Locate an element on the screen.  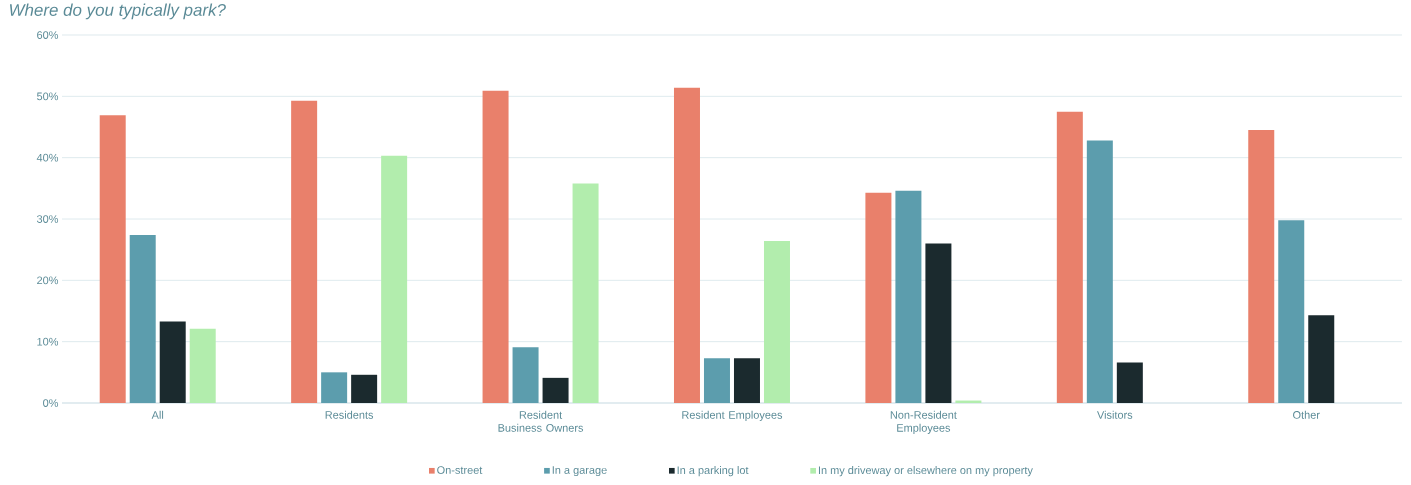
legend-label: On-street is located at coordinates (460, 470).